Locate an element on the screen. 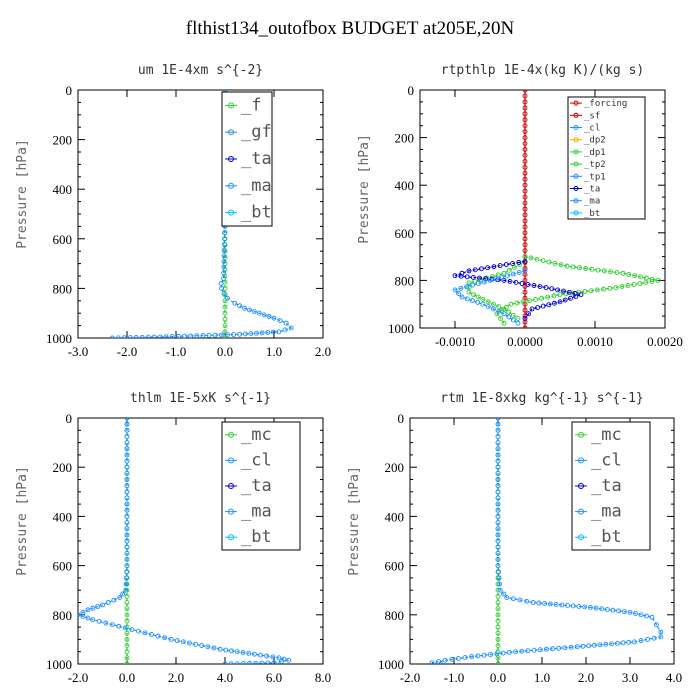  panel-title: rtpthlp 1E-4x(kg K)/(kg s) is located at coordinates (543, 70).